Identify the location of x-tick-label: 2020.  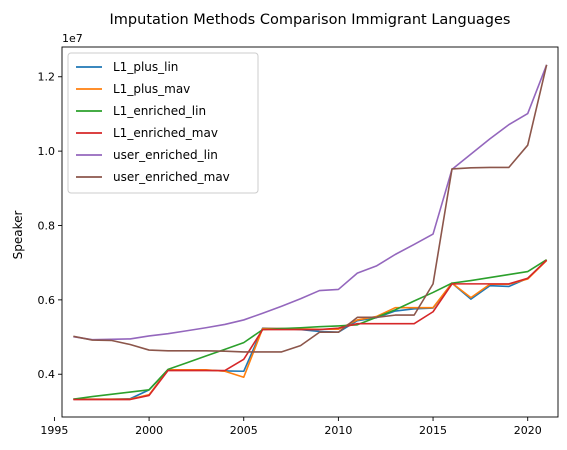
(528, 430).